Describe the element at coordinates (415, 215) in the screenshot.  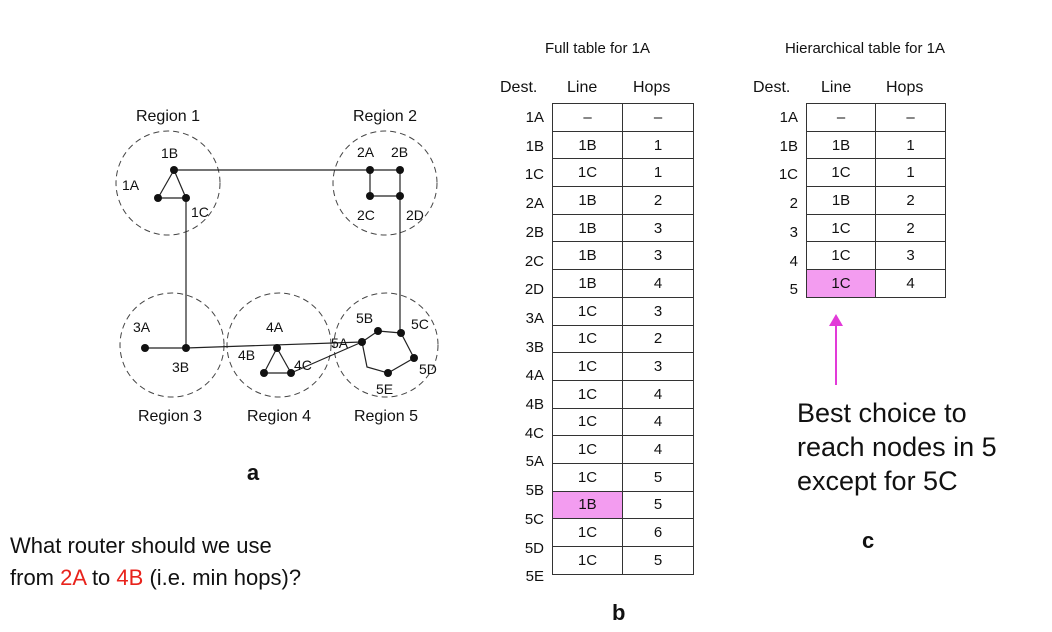
I see `node-label-2d: 2D` at that location.